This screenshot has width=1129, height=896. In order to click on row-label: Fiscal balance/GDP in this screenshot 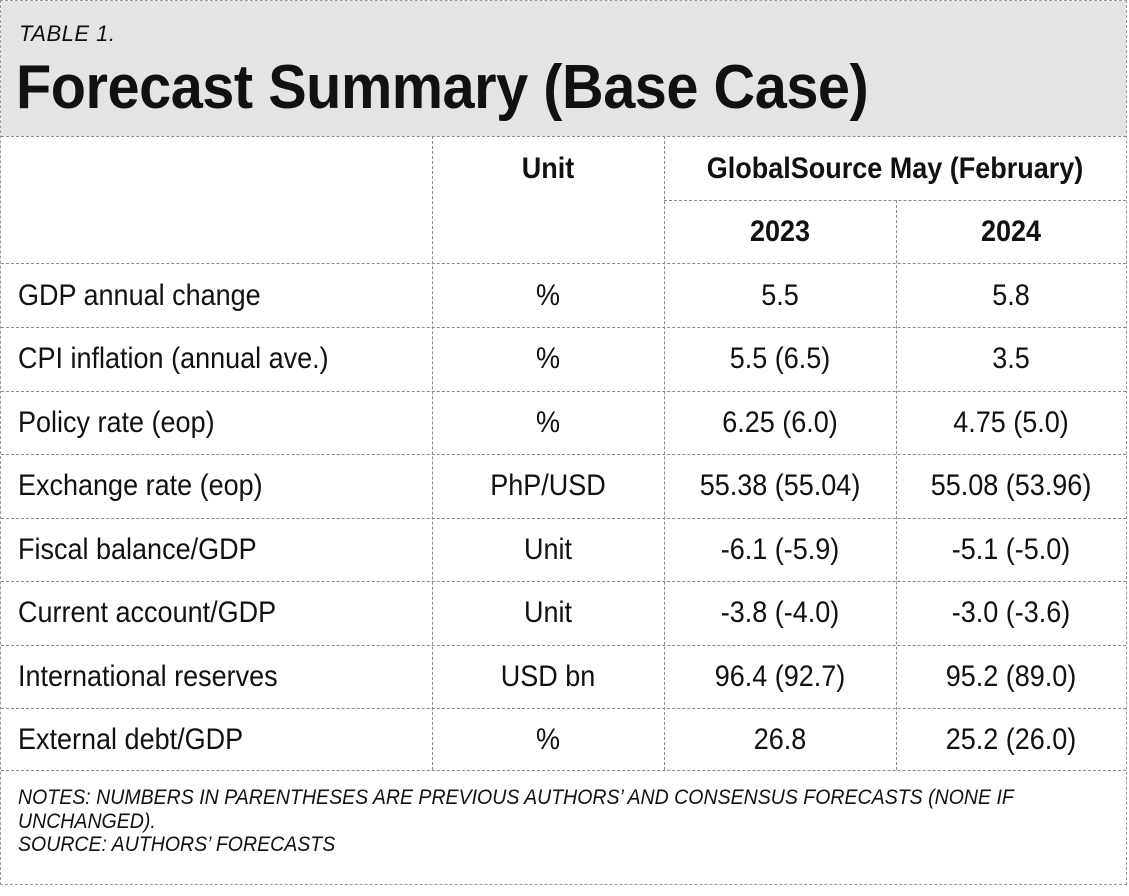, I will do `click(137, 549)`.